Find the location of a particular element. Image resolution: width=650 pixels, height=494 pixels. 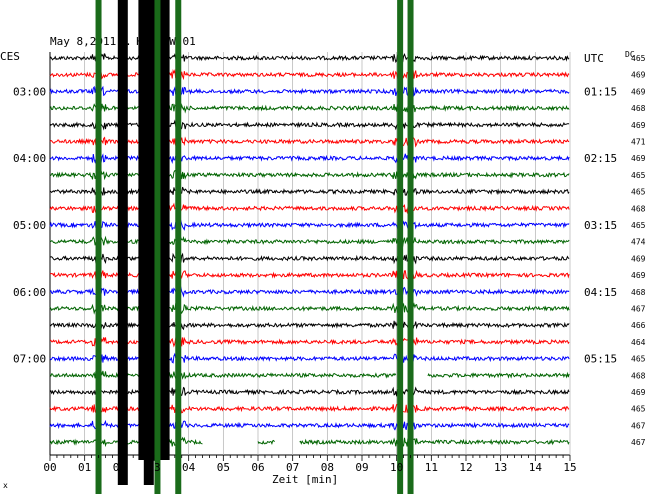

left-zone-label: CES is located at coordinates (10, 56).